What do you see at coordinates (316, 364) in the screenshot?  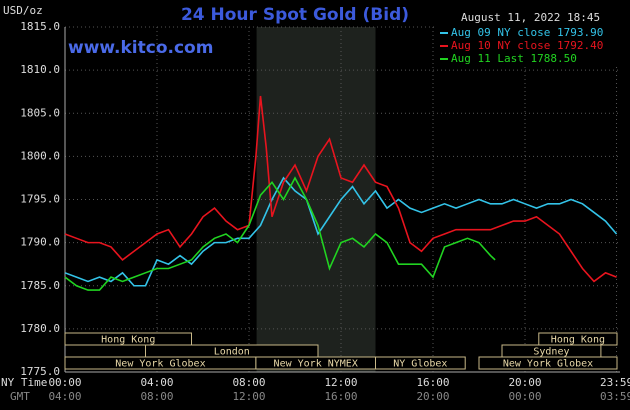 I see `session-label: New York NYMEX` at bounding box center [316, 364].